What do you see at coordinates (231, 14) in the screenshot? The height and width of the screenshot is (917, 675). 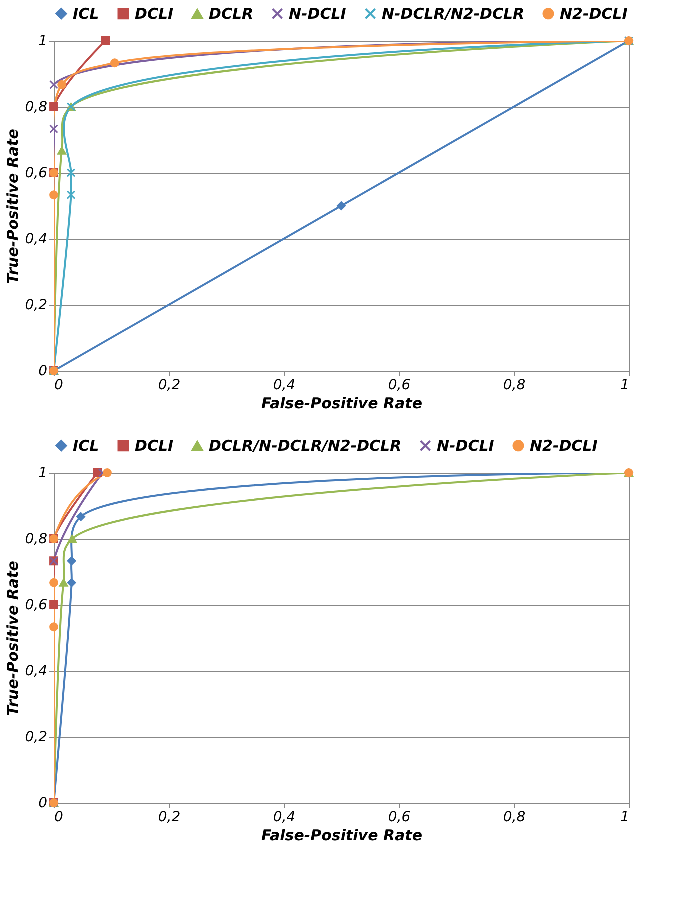 I see `legend-label: DCLR` at bounding box center [231, 14].